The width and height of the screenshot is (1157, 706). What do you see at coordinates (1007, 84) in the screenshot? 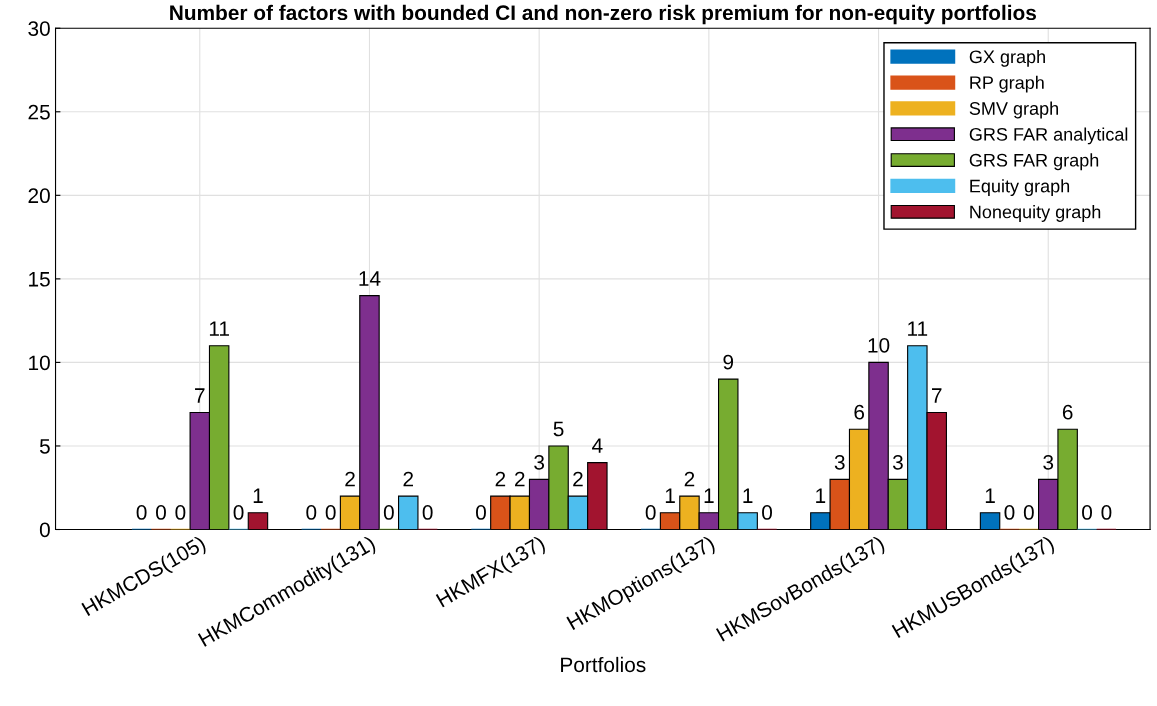
I see `legend-label: RP graph` at bounding box center [1007, 84].